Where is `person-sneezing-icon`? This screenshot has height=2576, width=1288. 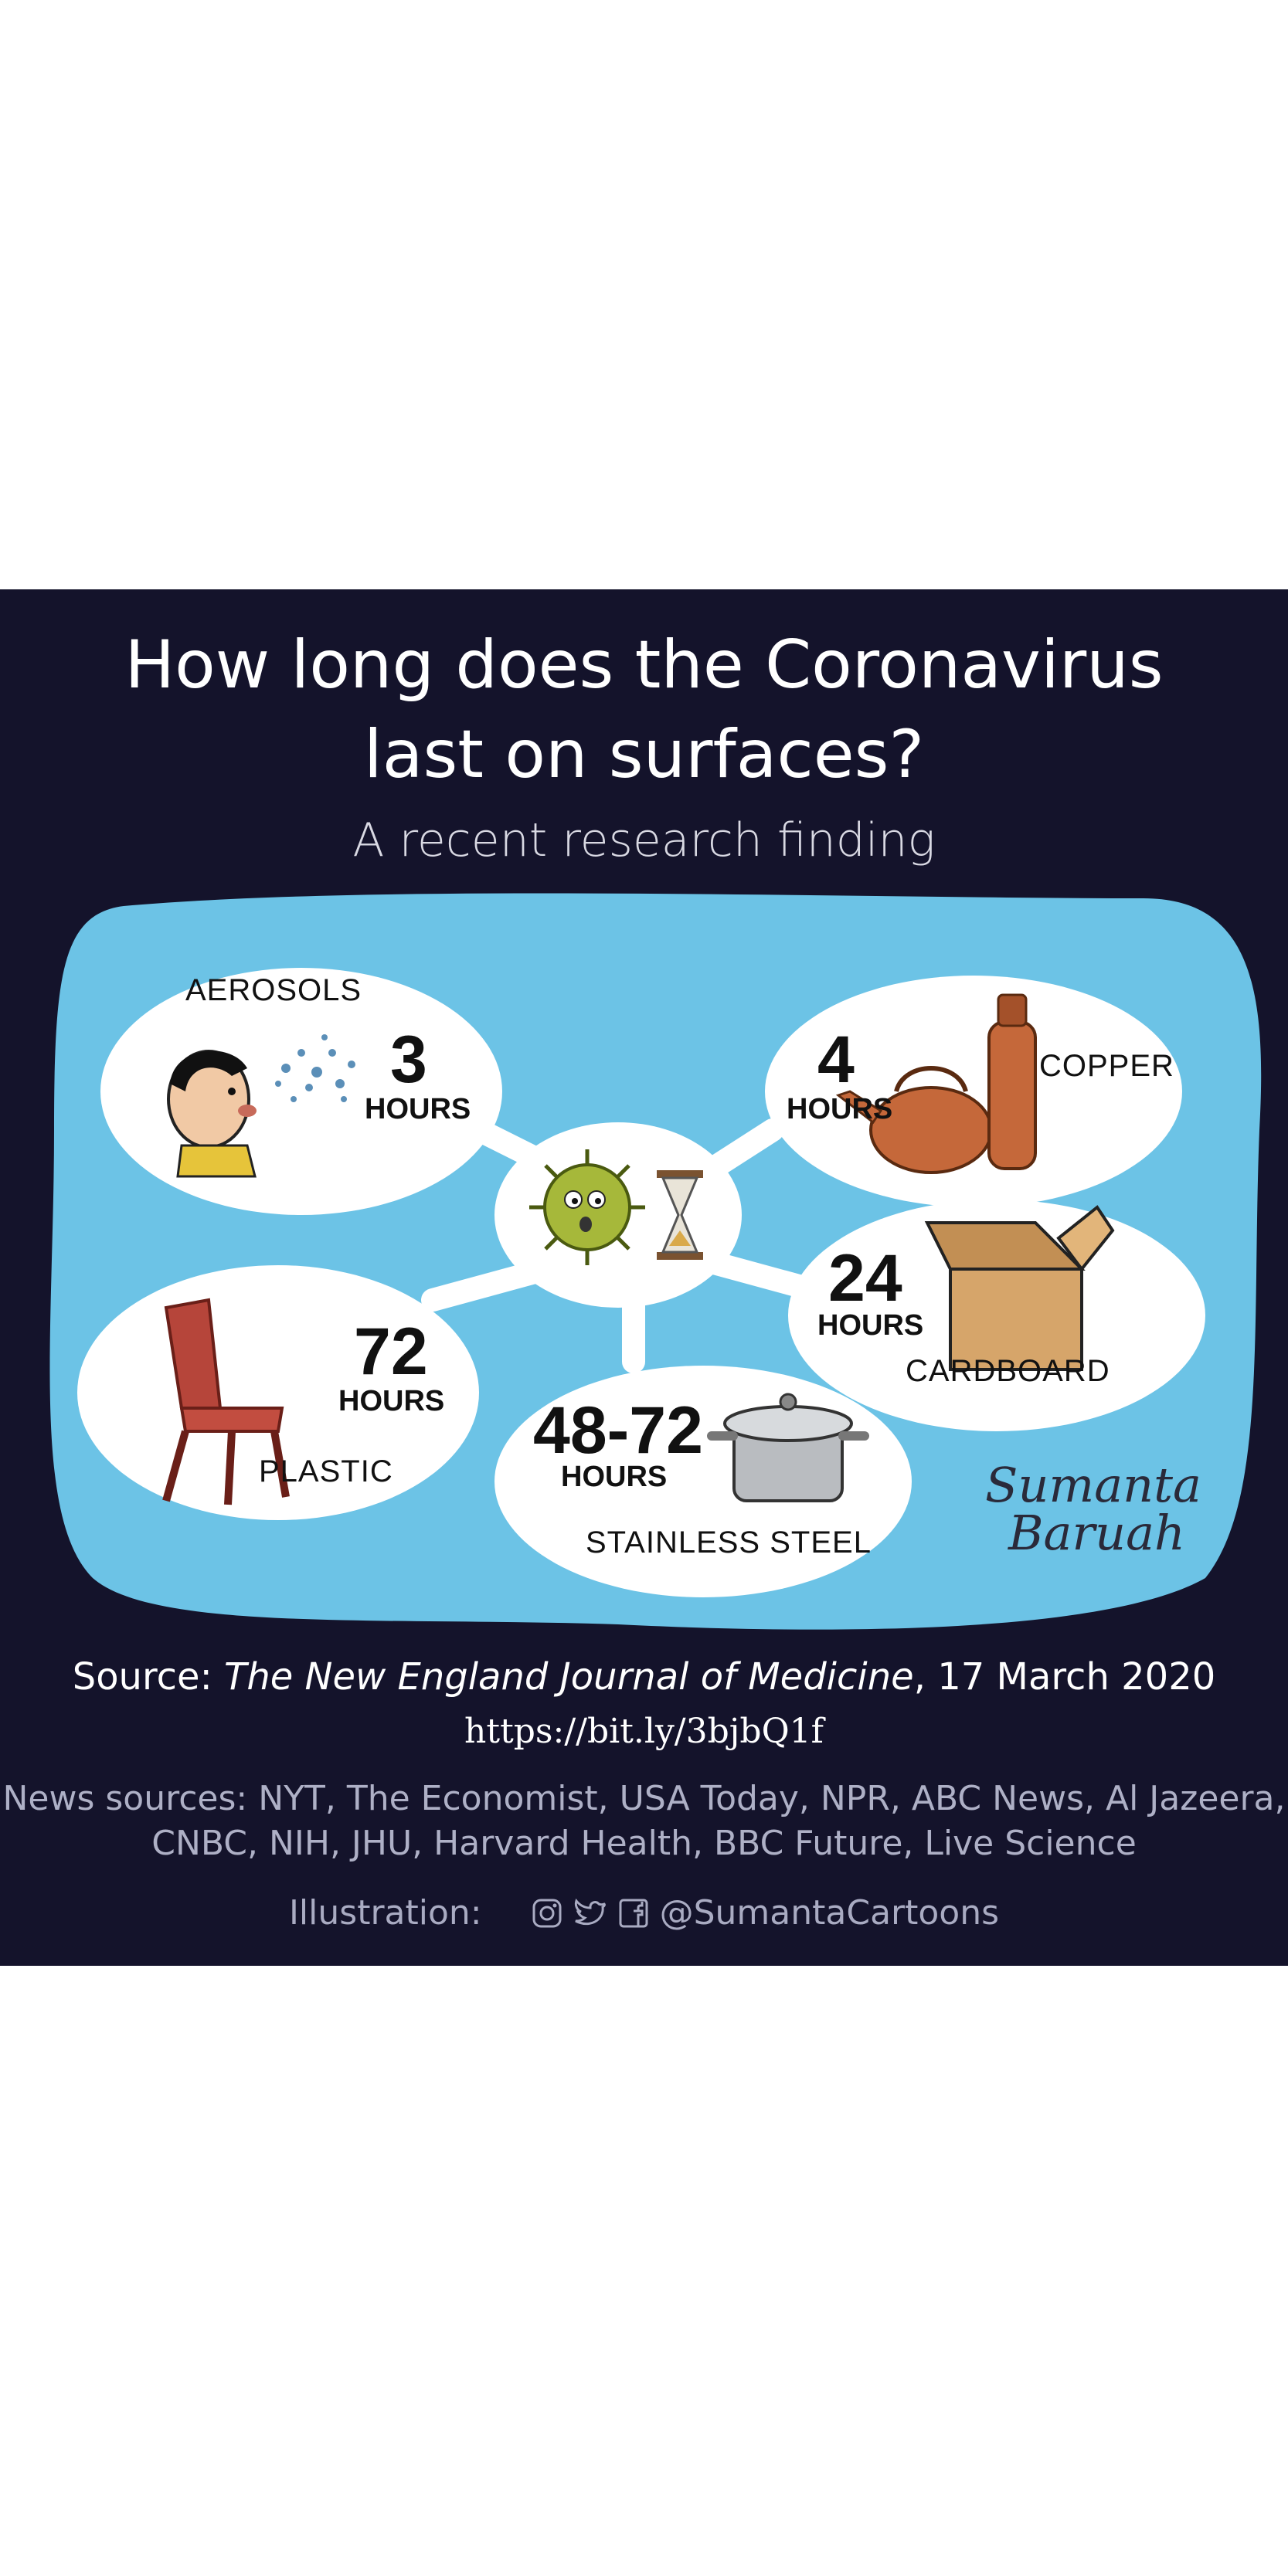
person-sneezing-icon is located at coordinates (212, 1114).